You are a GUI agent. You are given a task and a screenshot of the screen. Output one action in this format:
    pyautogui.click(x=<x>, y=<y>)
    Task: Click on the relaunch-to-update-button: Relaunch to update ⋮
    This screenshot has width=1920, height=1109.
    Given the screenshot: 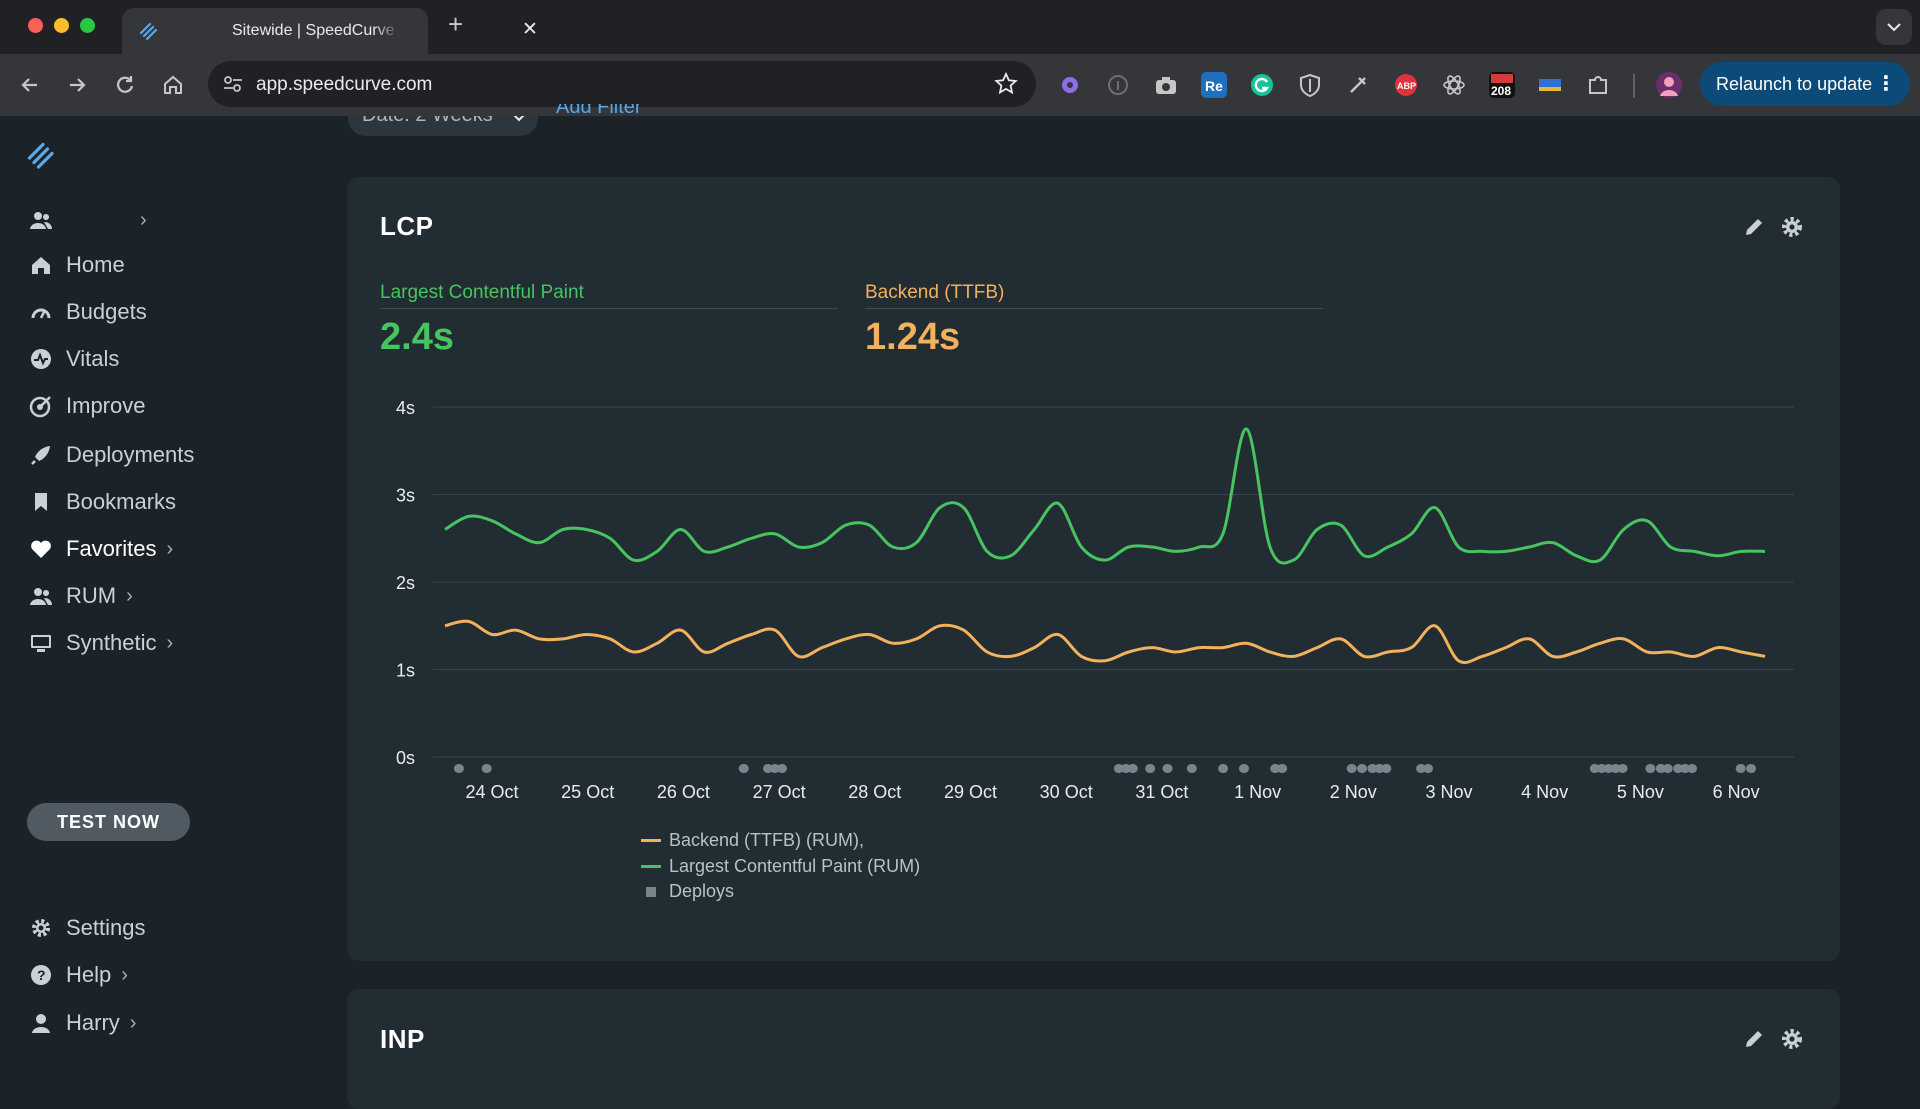 What is the action you would take?
    pyautogui.click(x=1805, y=84)
    